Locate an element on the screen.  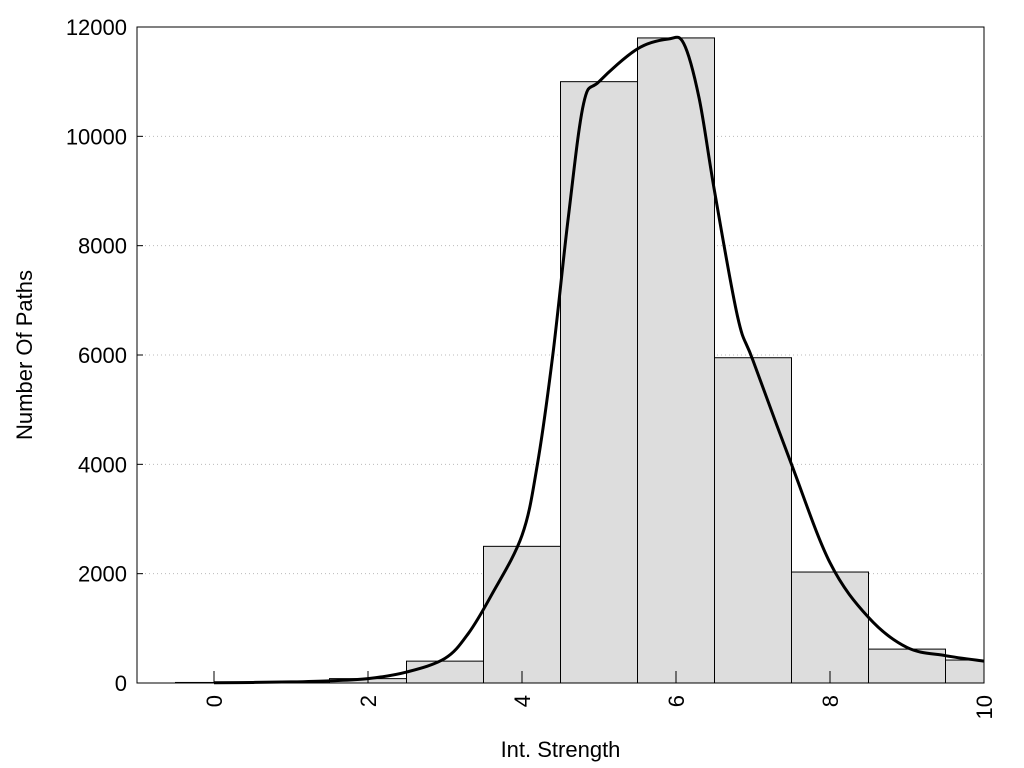
y-tick-label: 10000 is located at coordinates (96, 136).